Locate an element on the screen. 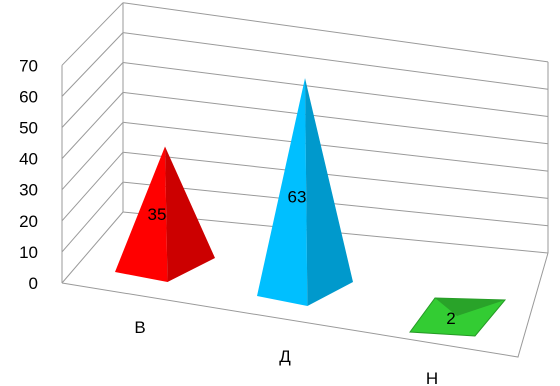 Image resolution: width=560 pixels, height=386 pixels. y-tick-label: 20 is located at coordinates (28, 221).